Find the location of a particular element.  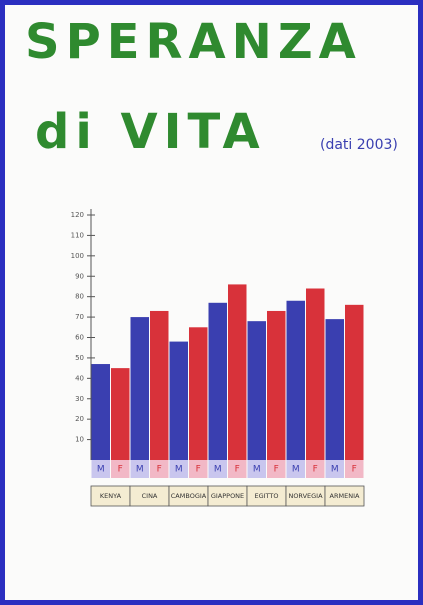

y-tick-label: 60 is located at coordinates (79, 338).